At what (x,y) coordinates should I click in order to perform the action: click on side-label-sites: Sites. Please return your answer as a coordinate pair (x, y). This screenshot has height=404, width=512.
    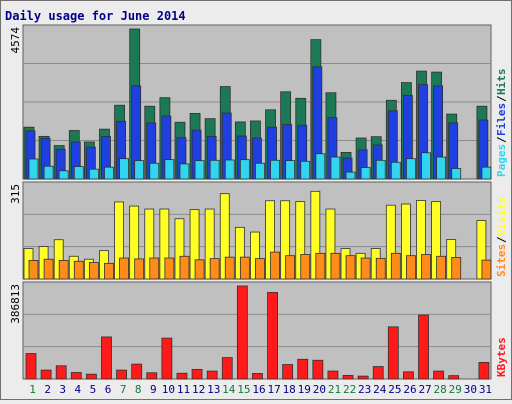
    Looking at the image, I should click on (501, 260).